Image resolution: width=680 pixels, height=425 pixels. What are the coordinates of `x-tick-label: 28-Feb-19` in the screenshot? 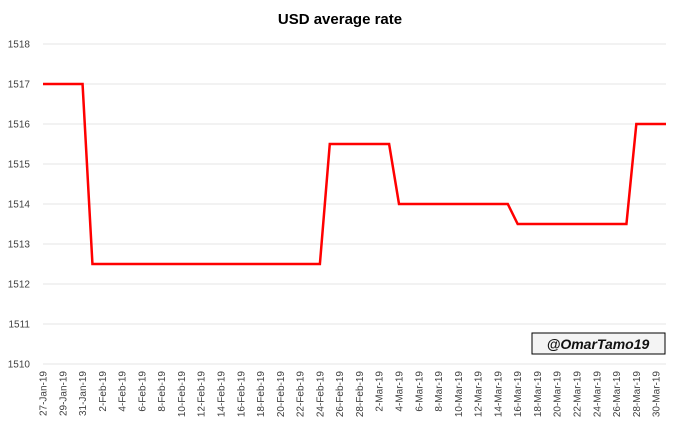 It's located at (360, 394).